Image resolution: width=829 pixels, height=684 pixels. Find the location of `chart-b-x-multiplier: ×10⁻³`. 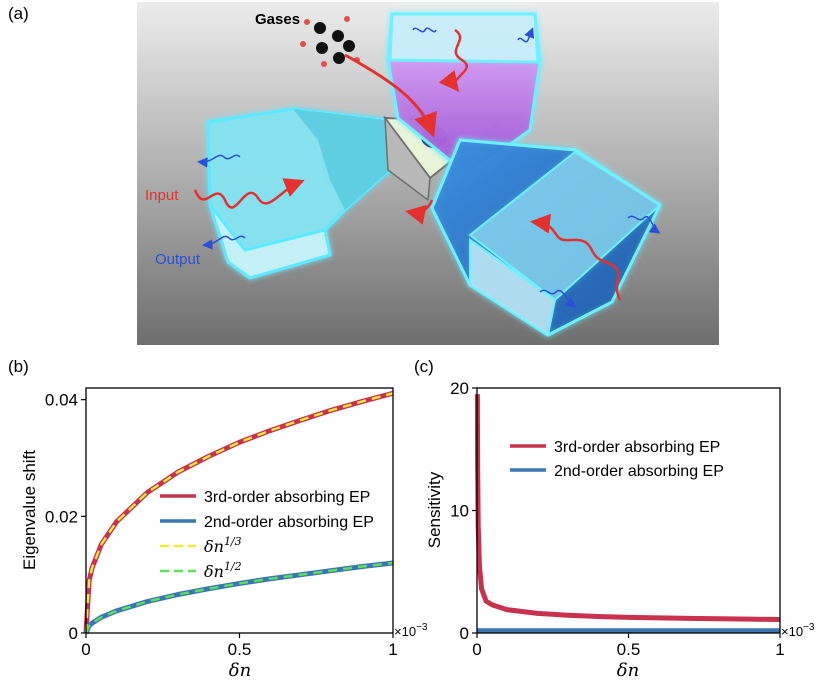

chart-b-x-multiplier: ×10⁻³ is located at coordinates (411, 630).